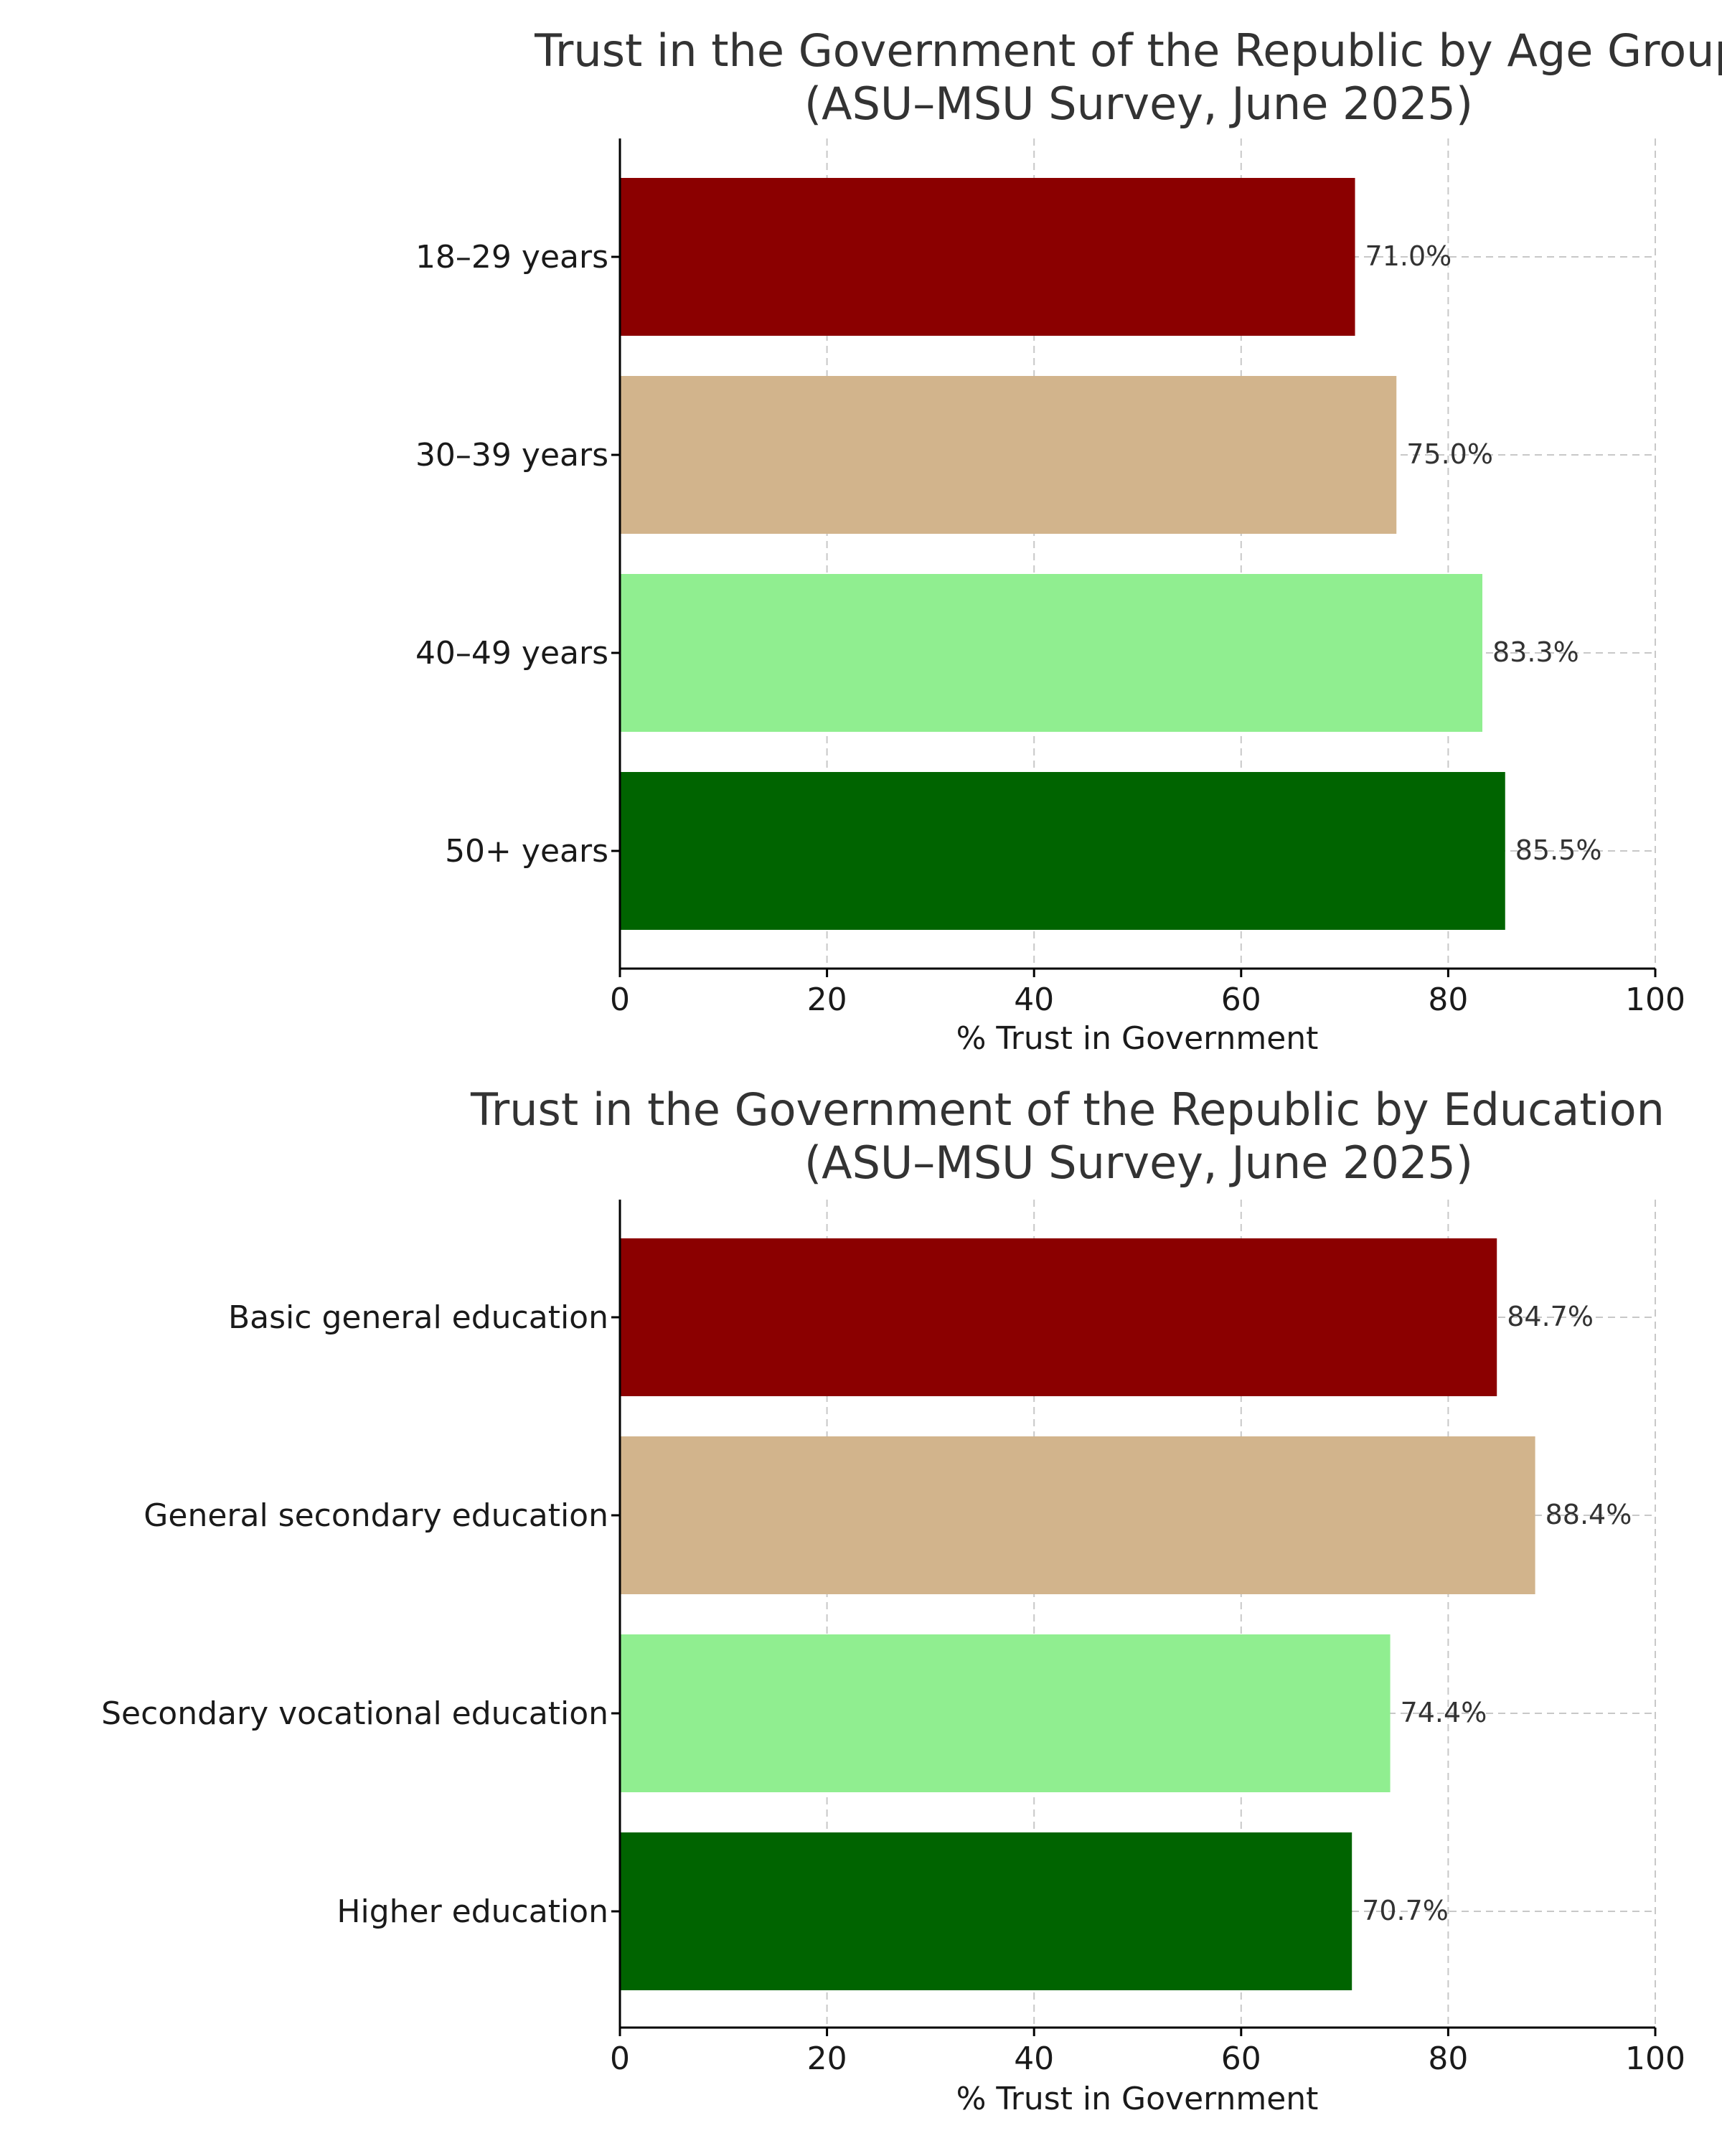 The width and height of the screenshot is (1722, 2156). What do you see at coordinates (1059, 1317) in the screenshot?
I see `bar-basic-general-education` at bounding box center [1059, 1317].